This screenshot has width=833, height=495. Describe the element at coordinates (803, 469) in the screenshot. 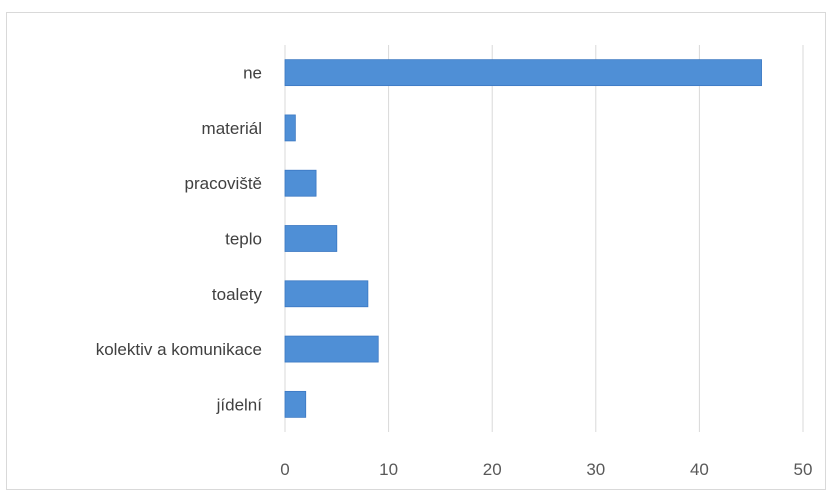

I see `x-tick-label: 50` at that location.